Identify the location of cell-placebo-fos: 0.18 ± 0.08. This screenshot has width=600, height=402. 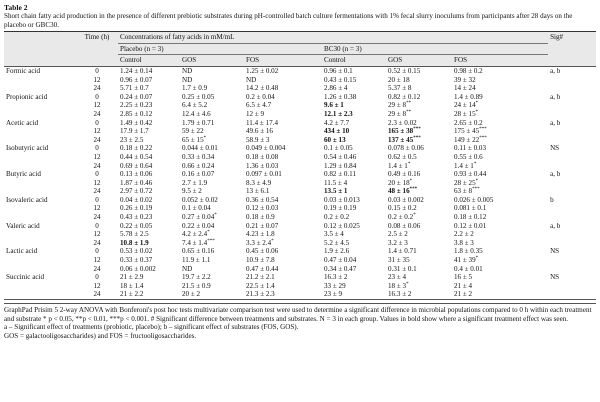
(262, 156).